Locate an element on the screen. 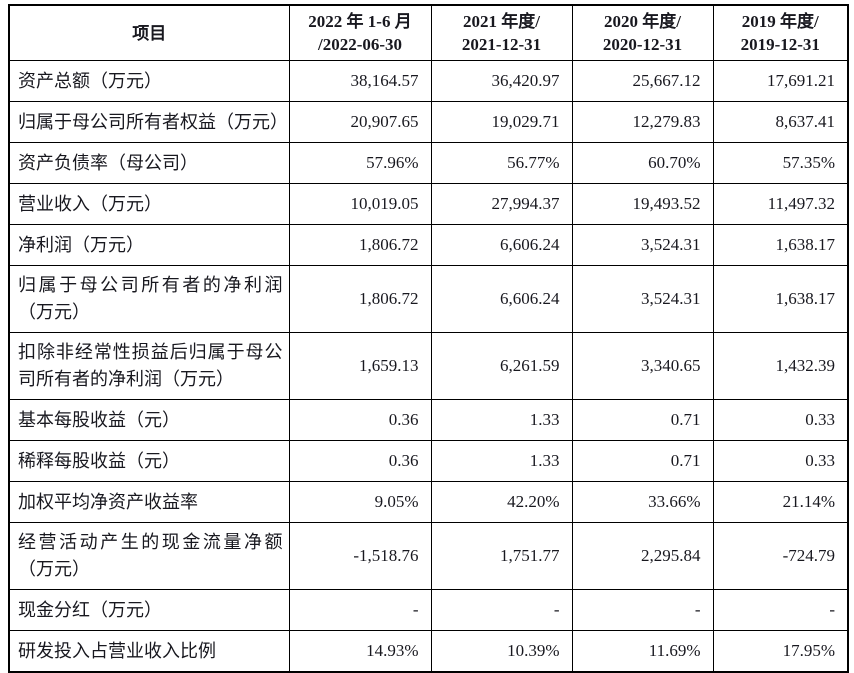  row-label: 资产负债率（母公司） is located at coordinates (149, 163).